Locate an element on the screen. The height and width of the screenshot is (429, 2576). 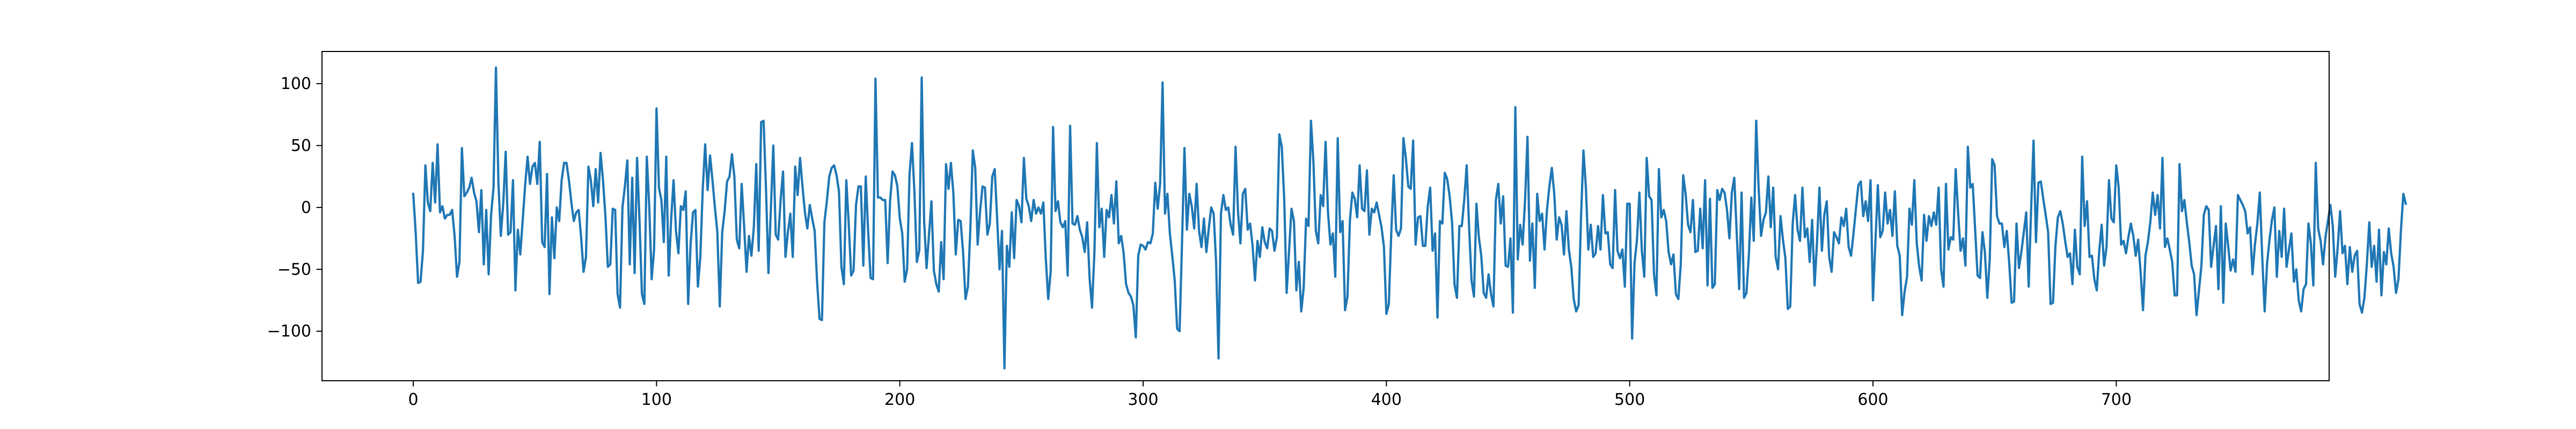
x-tick-label: 100 is located at coordinates (656, 399).